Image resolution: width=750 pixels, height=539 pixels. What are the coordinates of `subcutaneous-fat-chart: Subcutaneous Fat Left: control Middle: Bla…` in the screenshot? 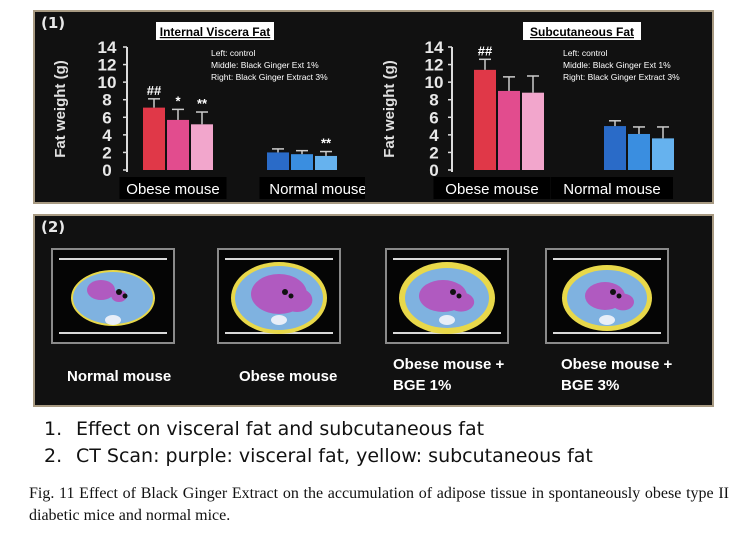 It's located at (530, 110).